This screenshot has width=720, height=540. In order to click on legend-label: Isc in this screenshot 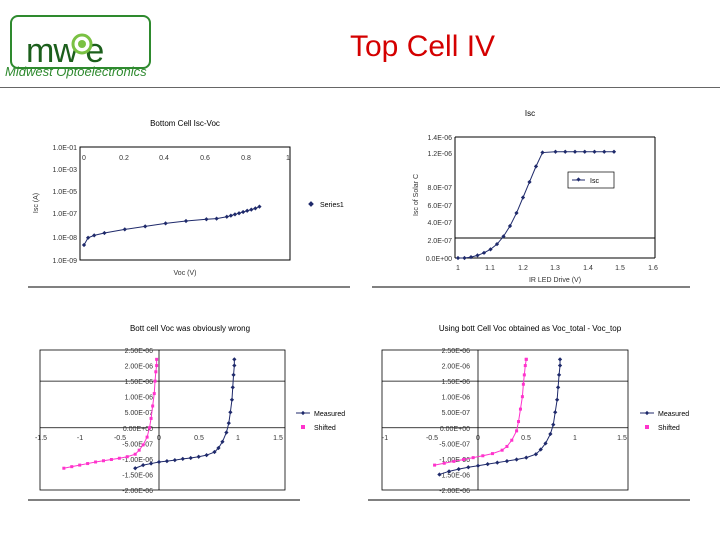, I will do `click(594, 181)`.